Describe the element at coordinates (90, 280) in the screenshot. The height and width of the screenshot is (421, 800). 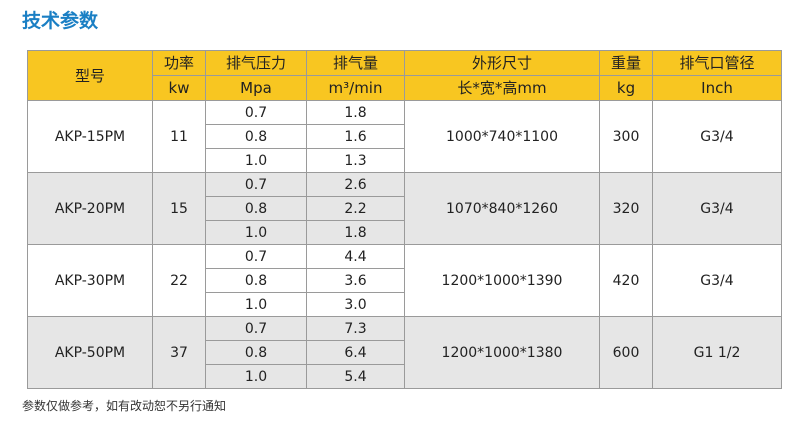
I see `model-cell: AKP-30PM` at that location.